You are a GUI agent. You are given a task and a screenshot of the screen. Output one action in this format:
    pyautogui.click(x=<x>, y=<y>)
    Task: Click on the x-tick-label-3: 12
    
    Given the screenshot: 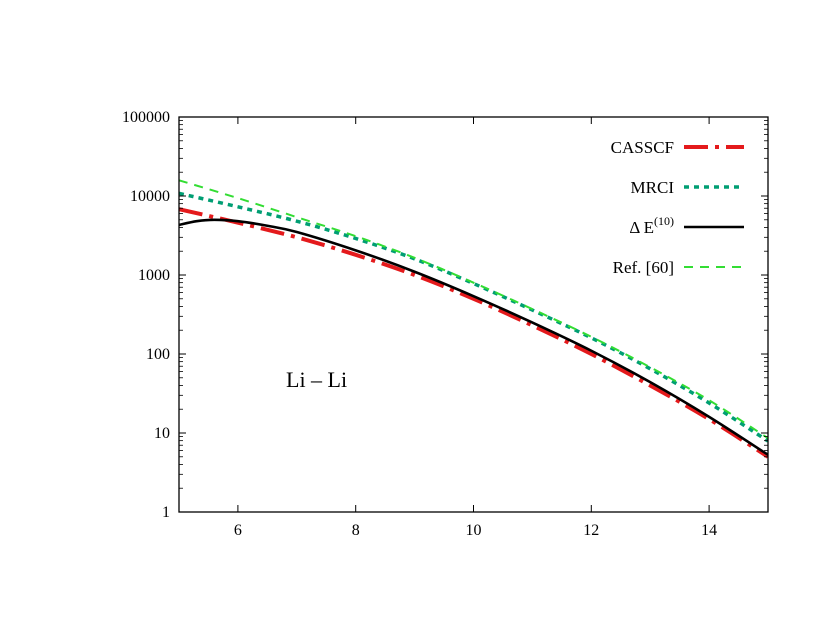 What is the action you would take?
    pyautogui.click(x=591, y=530)
    